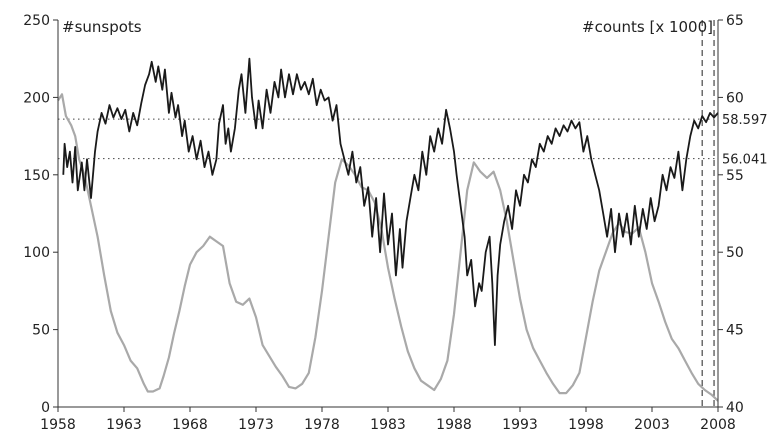 The height and width of the screenshot is (447, 776). What do you see at coordinates (41, 331) in the screenshot?
I see `left-tick-label: 50` at bounding box center [41, 331].